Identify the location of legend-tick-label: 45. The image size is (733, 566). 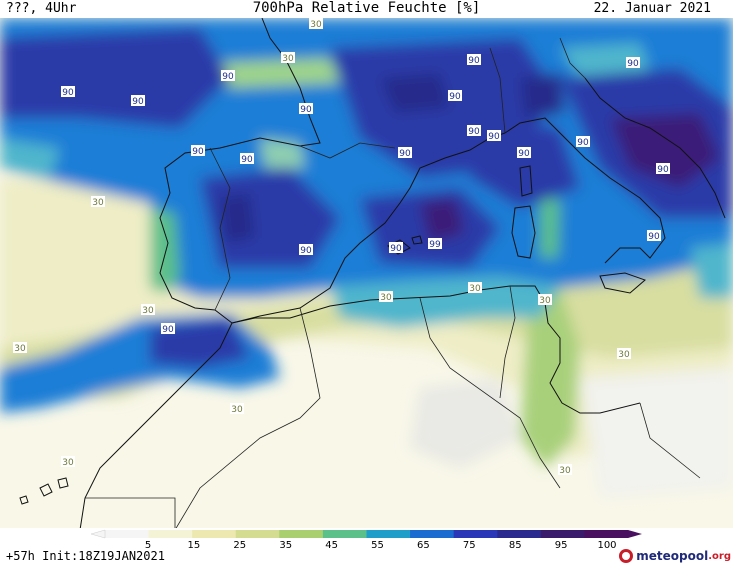
(331, 545).